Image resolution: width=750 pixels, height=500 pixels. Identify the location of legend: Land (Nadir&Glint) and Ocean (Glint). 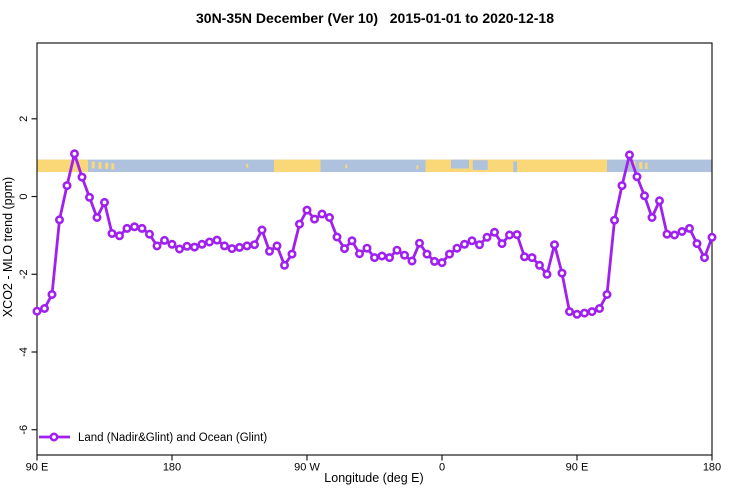
(153, 438).